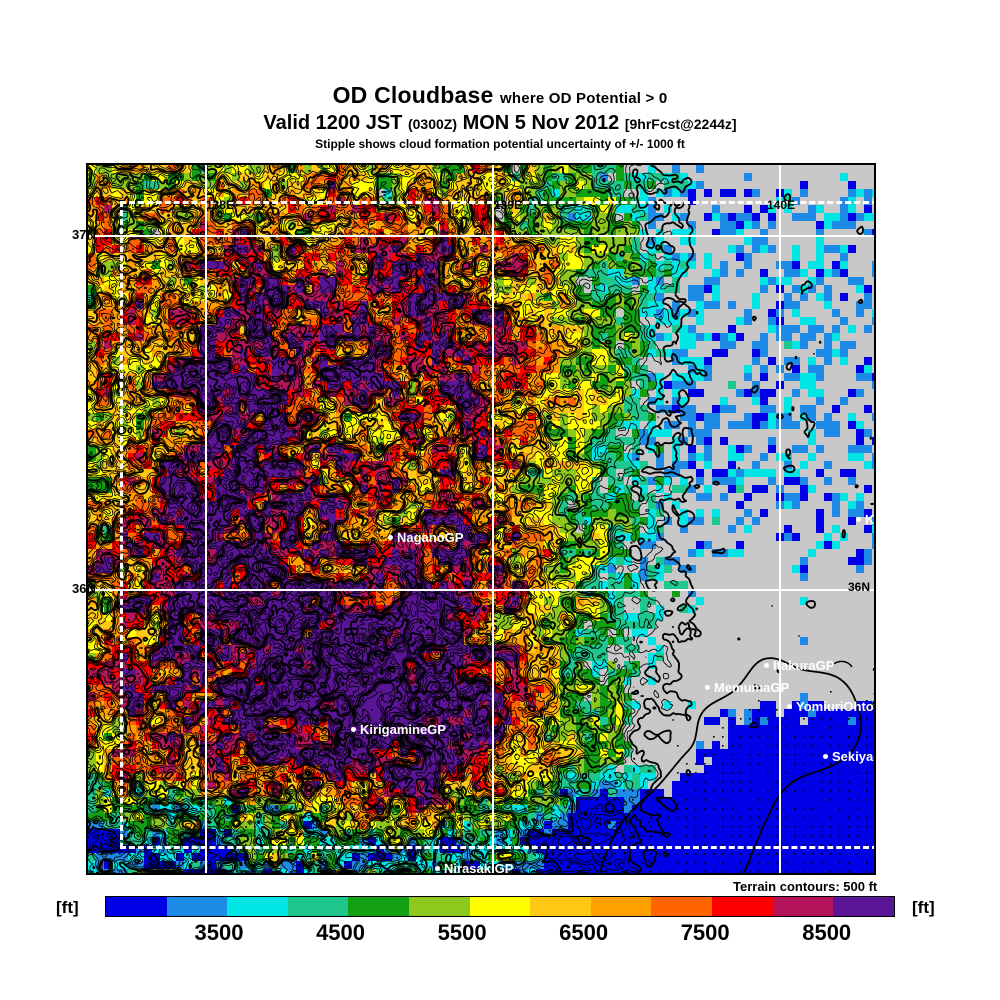 Image resolution: width=1000 pixels, height=1000 pixels. I want to click on valid-time-utc: (0300Z), so click(432, 124).